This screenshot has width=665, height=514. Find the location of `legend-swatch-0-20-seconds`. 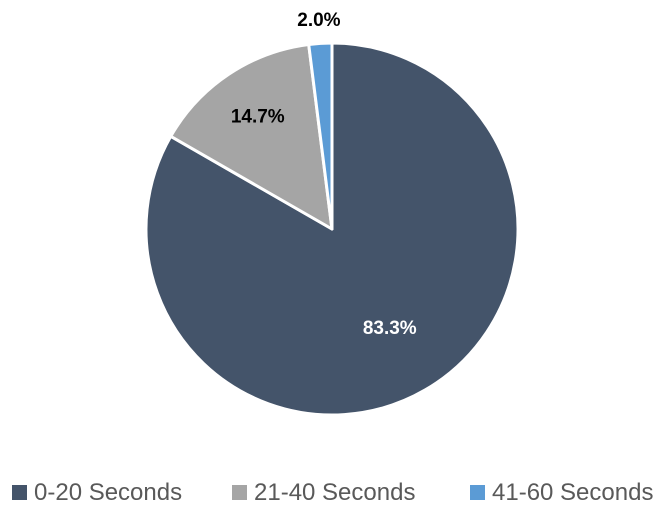

legend-swatch-0-20-seconds is located at coordinates (19, 492).